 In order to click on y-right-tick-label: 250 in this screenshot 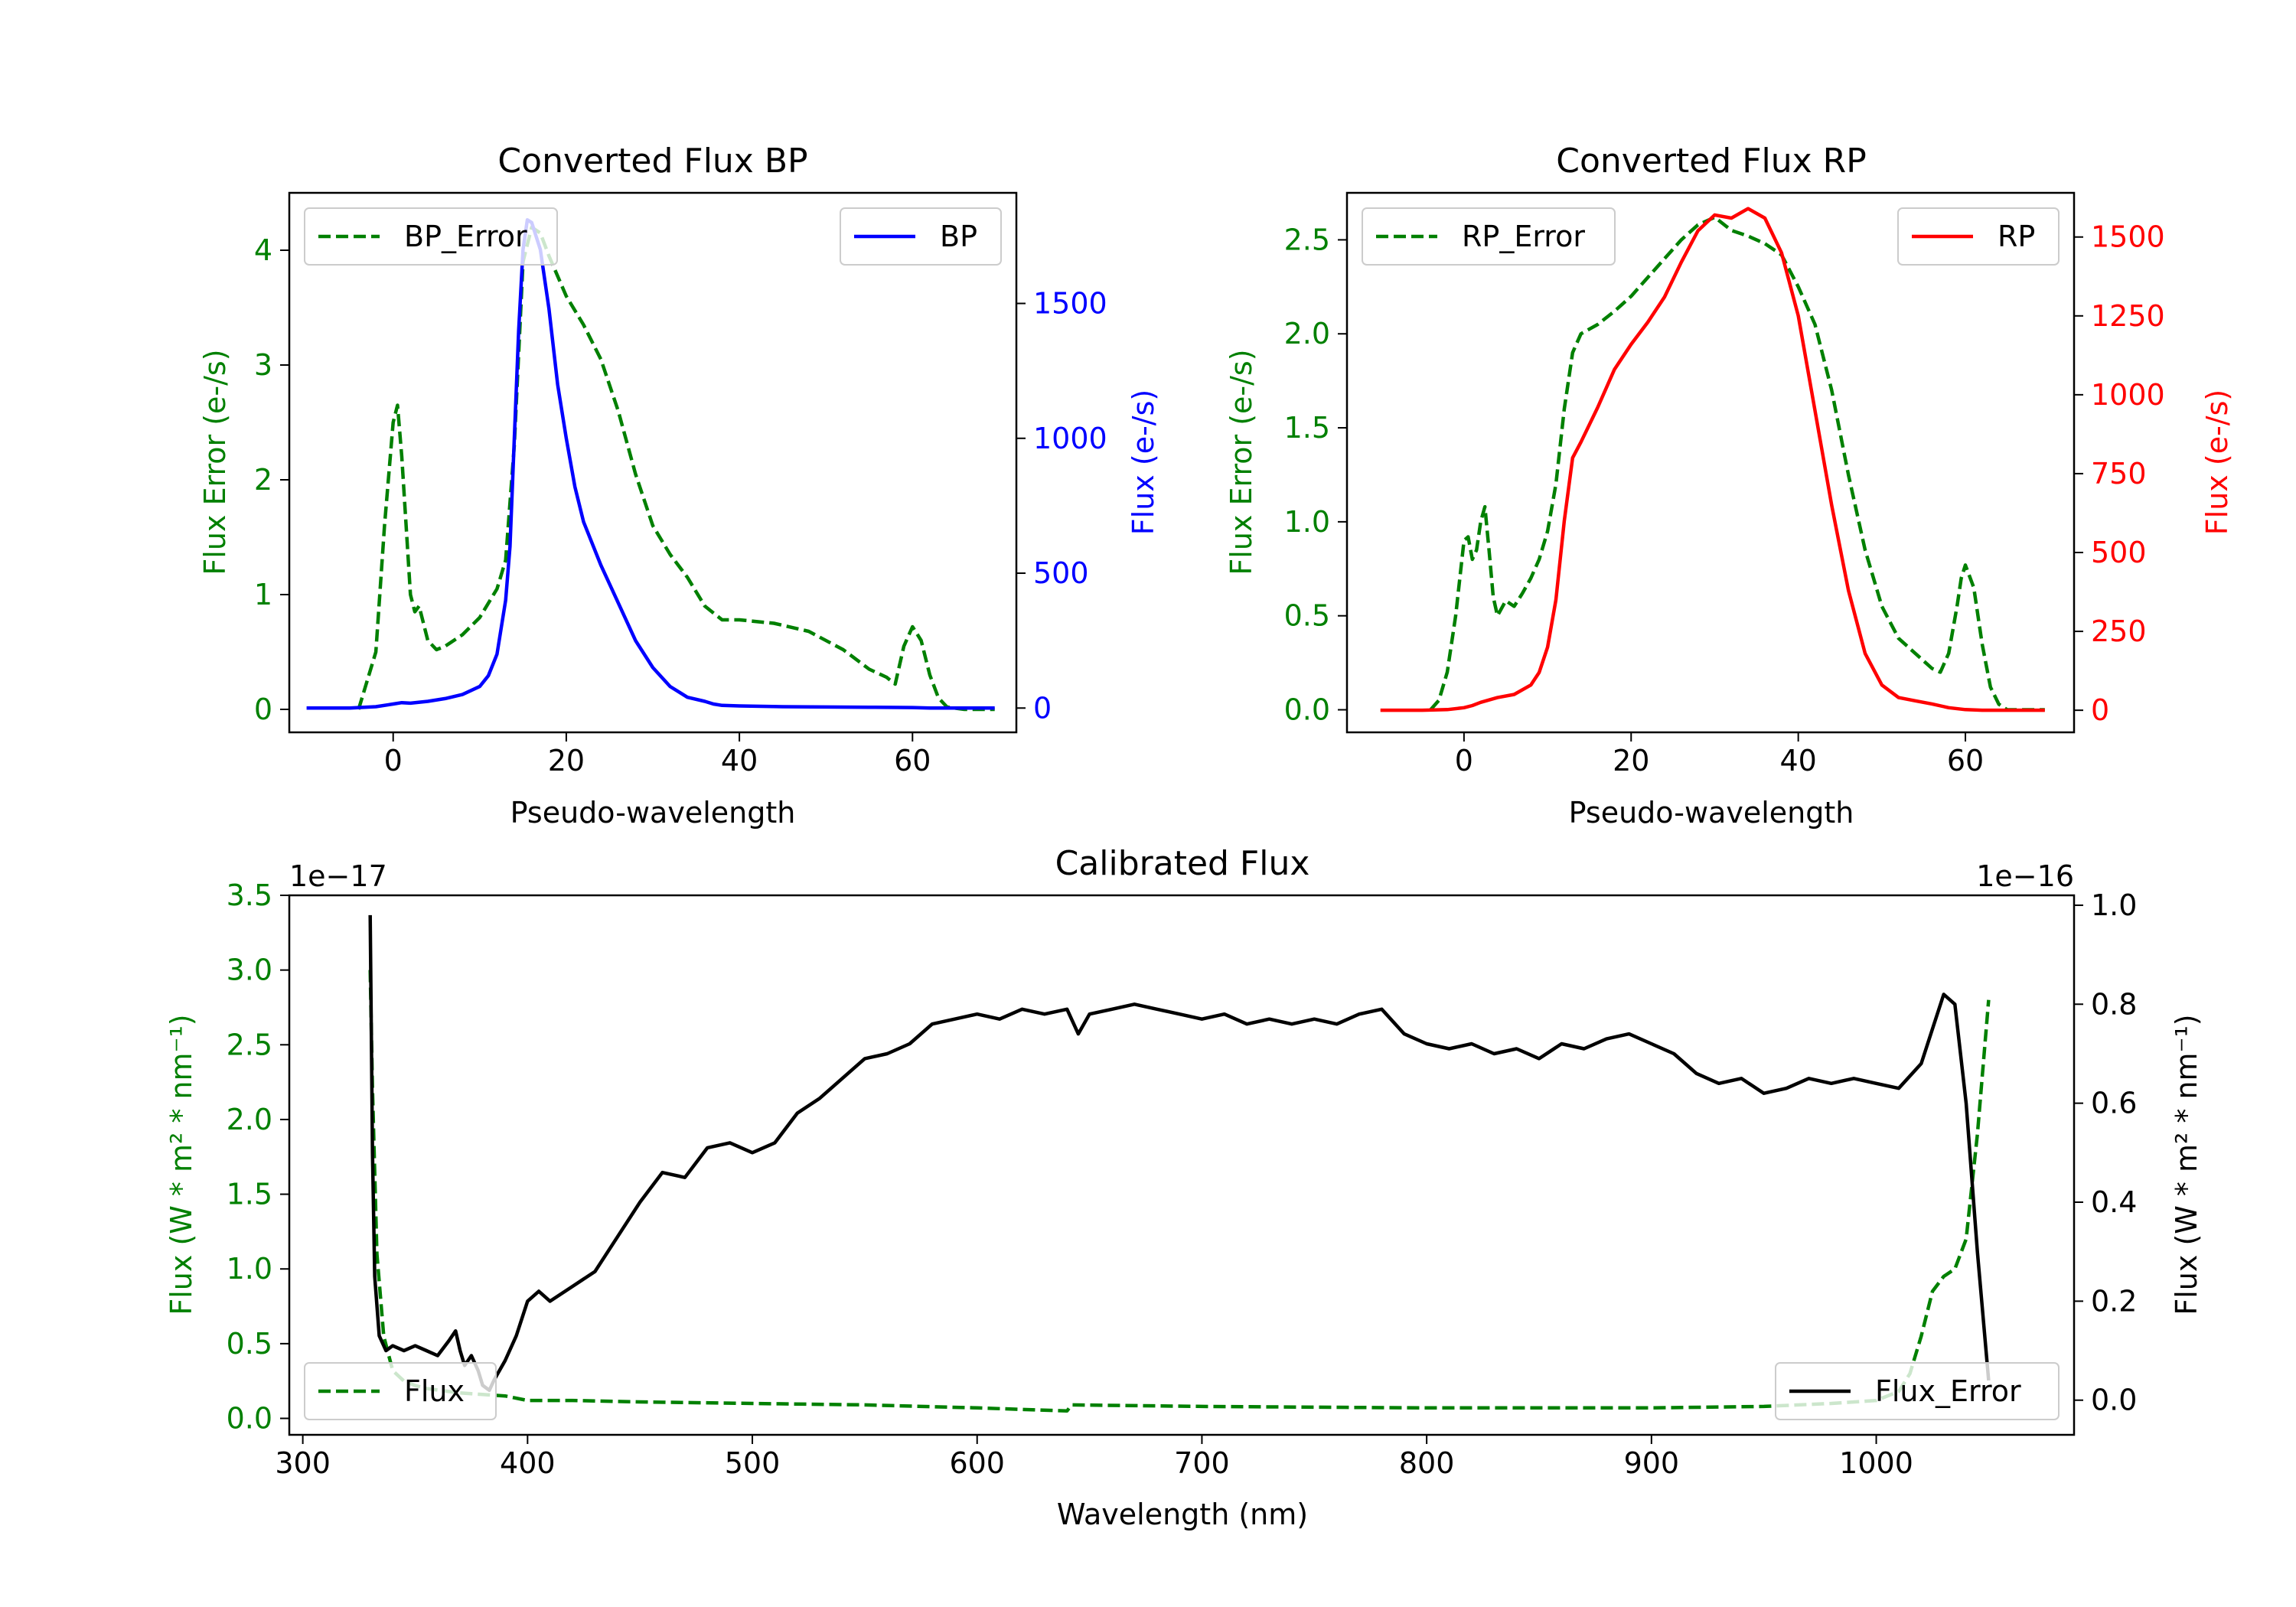, I will do `click(2119, 631)`.